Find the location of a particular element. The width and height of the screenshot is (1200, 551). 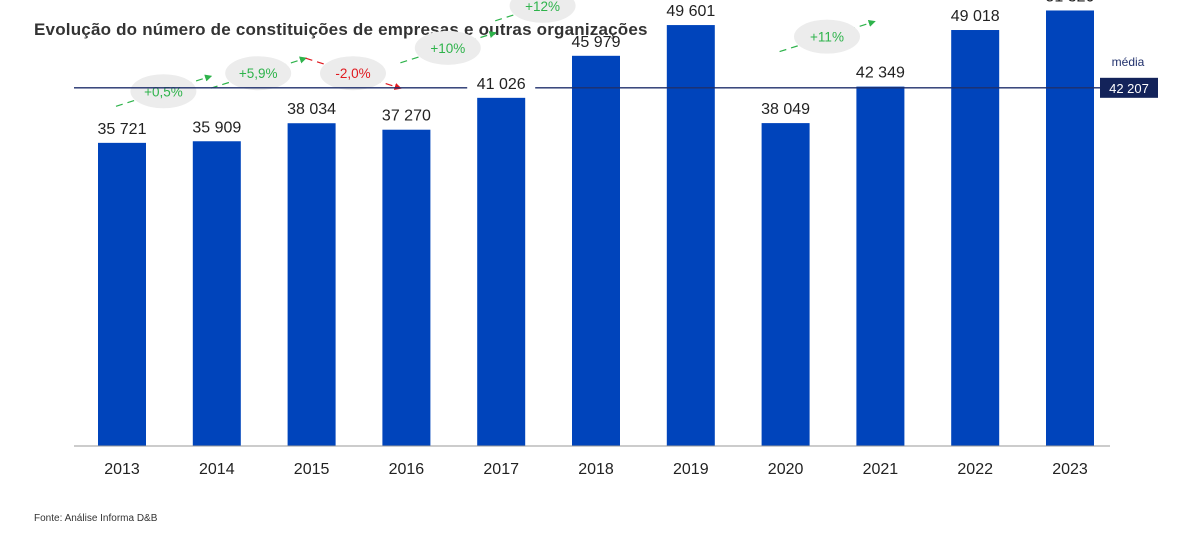

x-tick-label: 2022 is located at coordinates (975, 469).